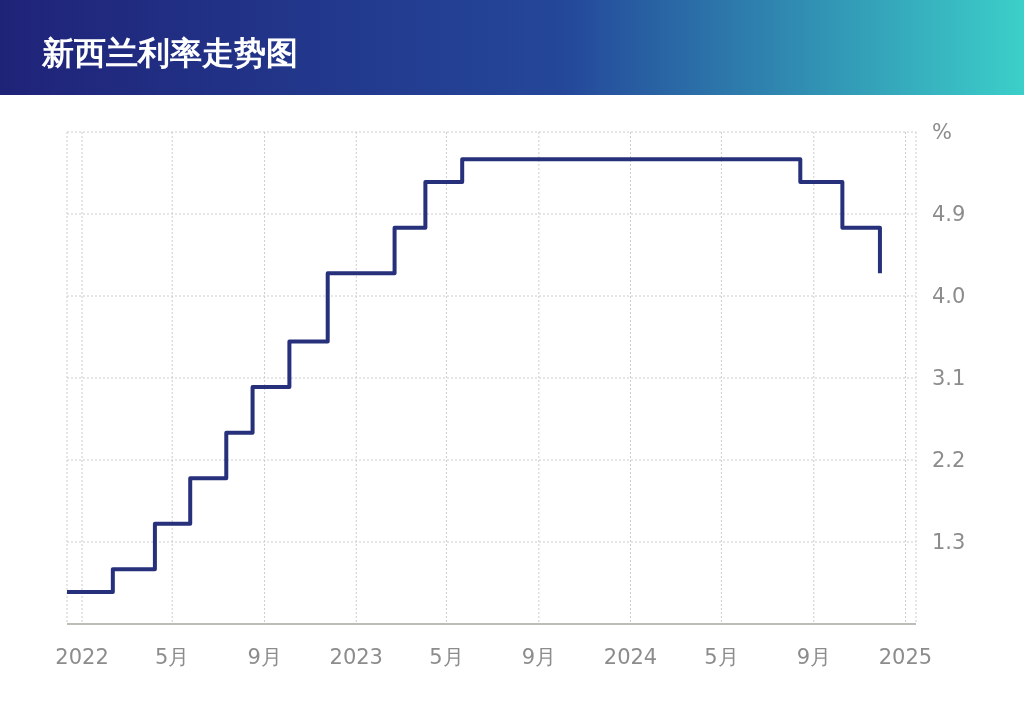 The height and width of the screenshot is (727, 1024). Describe the element at coordinates (942, 132) in the screenshot. I see `y-tick-label: %` at that location.